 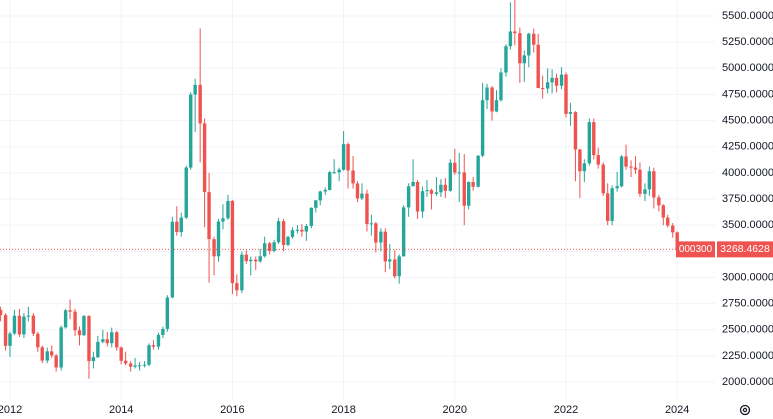 What do you see at coordinates (745, 410) in the screenshot?
I see `settings-icon` at bounding box center [745, 410].